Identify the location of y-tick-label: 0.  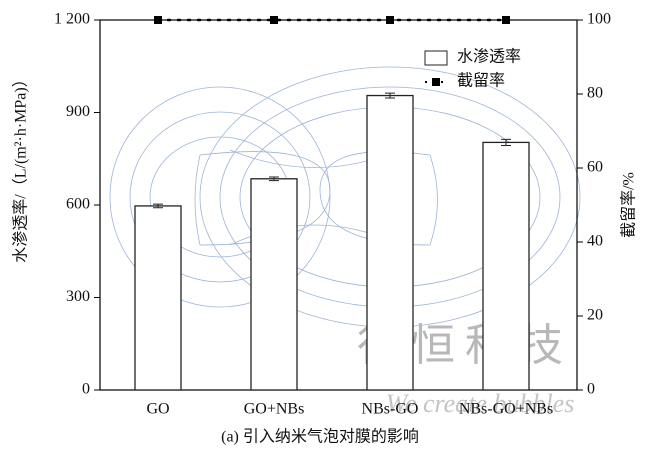
(86, 389).